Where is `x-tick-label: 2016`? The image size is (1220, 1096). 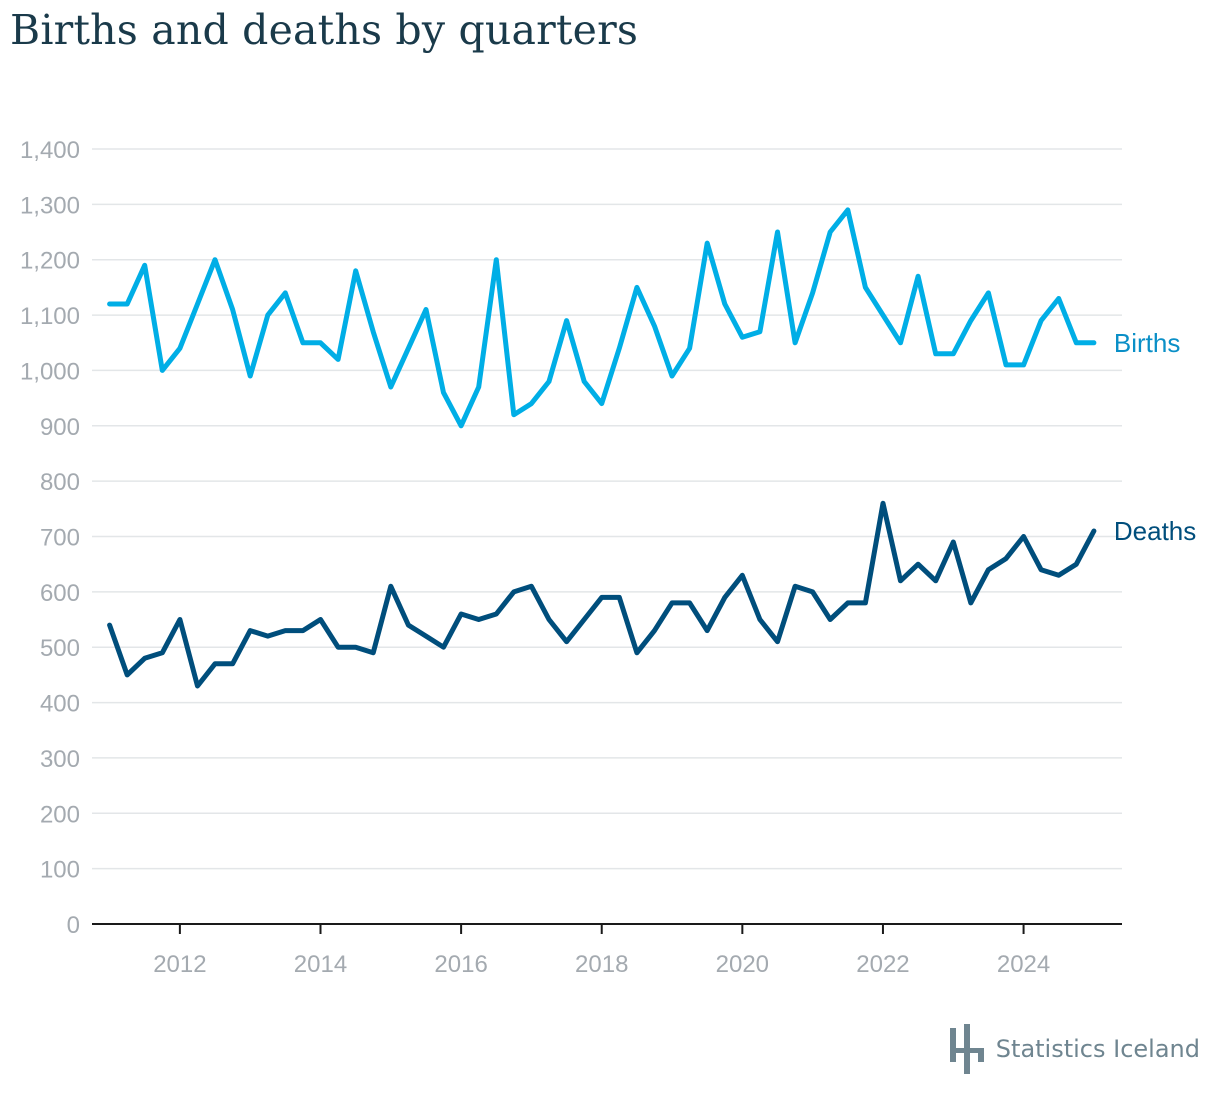 x-tick-label: 2016 is located at coordinates (460, 964).